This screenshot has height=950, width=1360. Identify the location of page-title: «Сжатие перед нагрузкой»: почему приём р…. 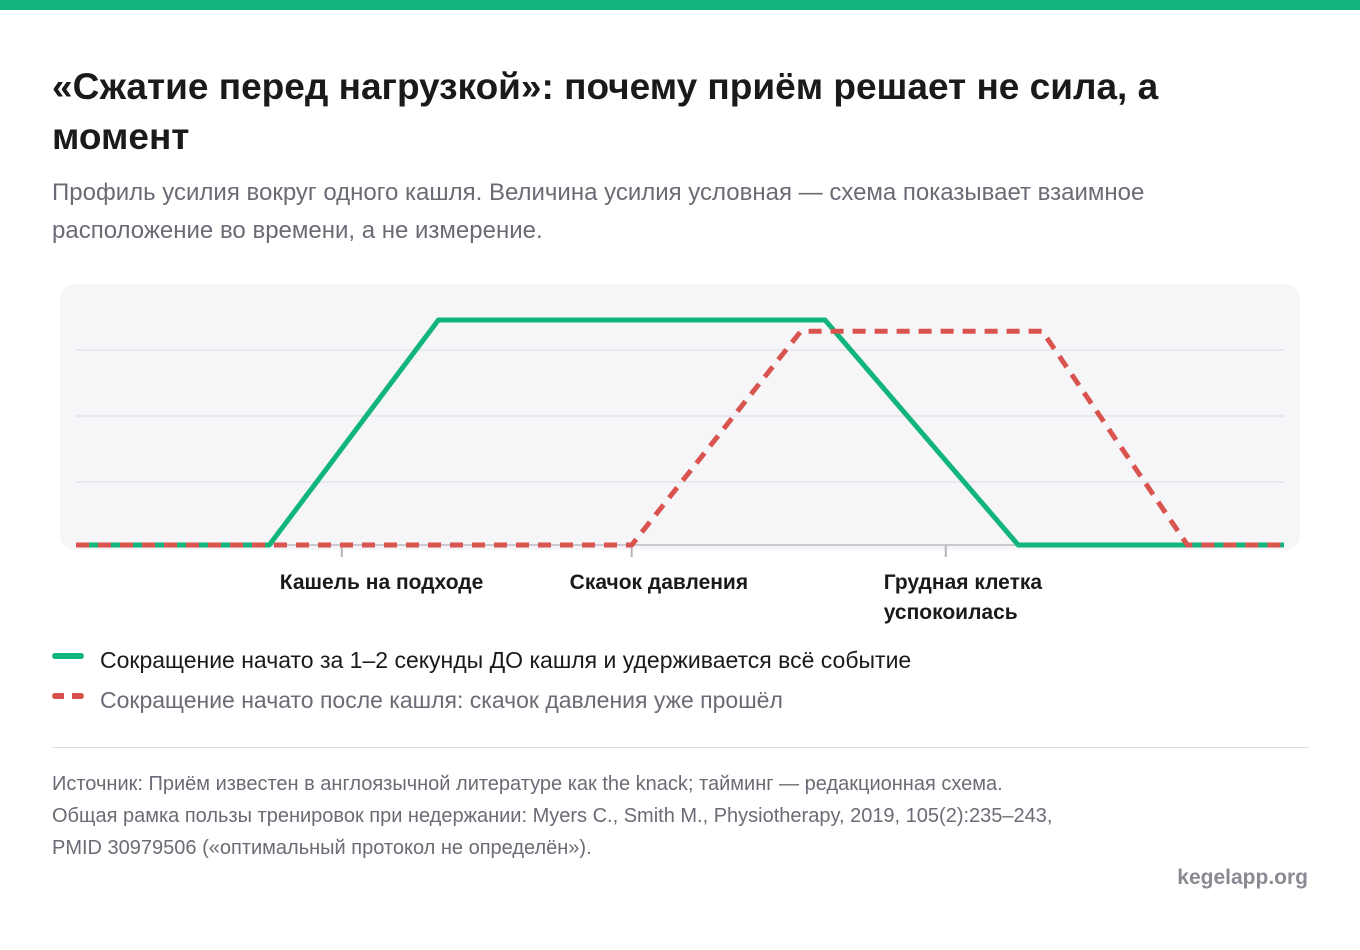
(605, 111).